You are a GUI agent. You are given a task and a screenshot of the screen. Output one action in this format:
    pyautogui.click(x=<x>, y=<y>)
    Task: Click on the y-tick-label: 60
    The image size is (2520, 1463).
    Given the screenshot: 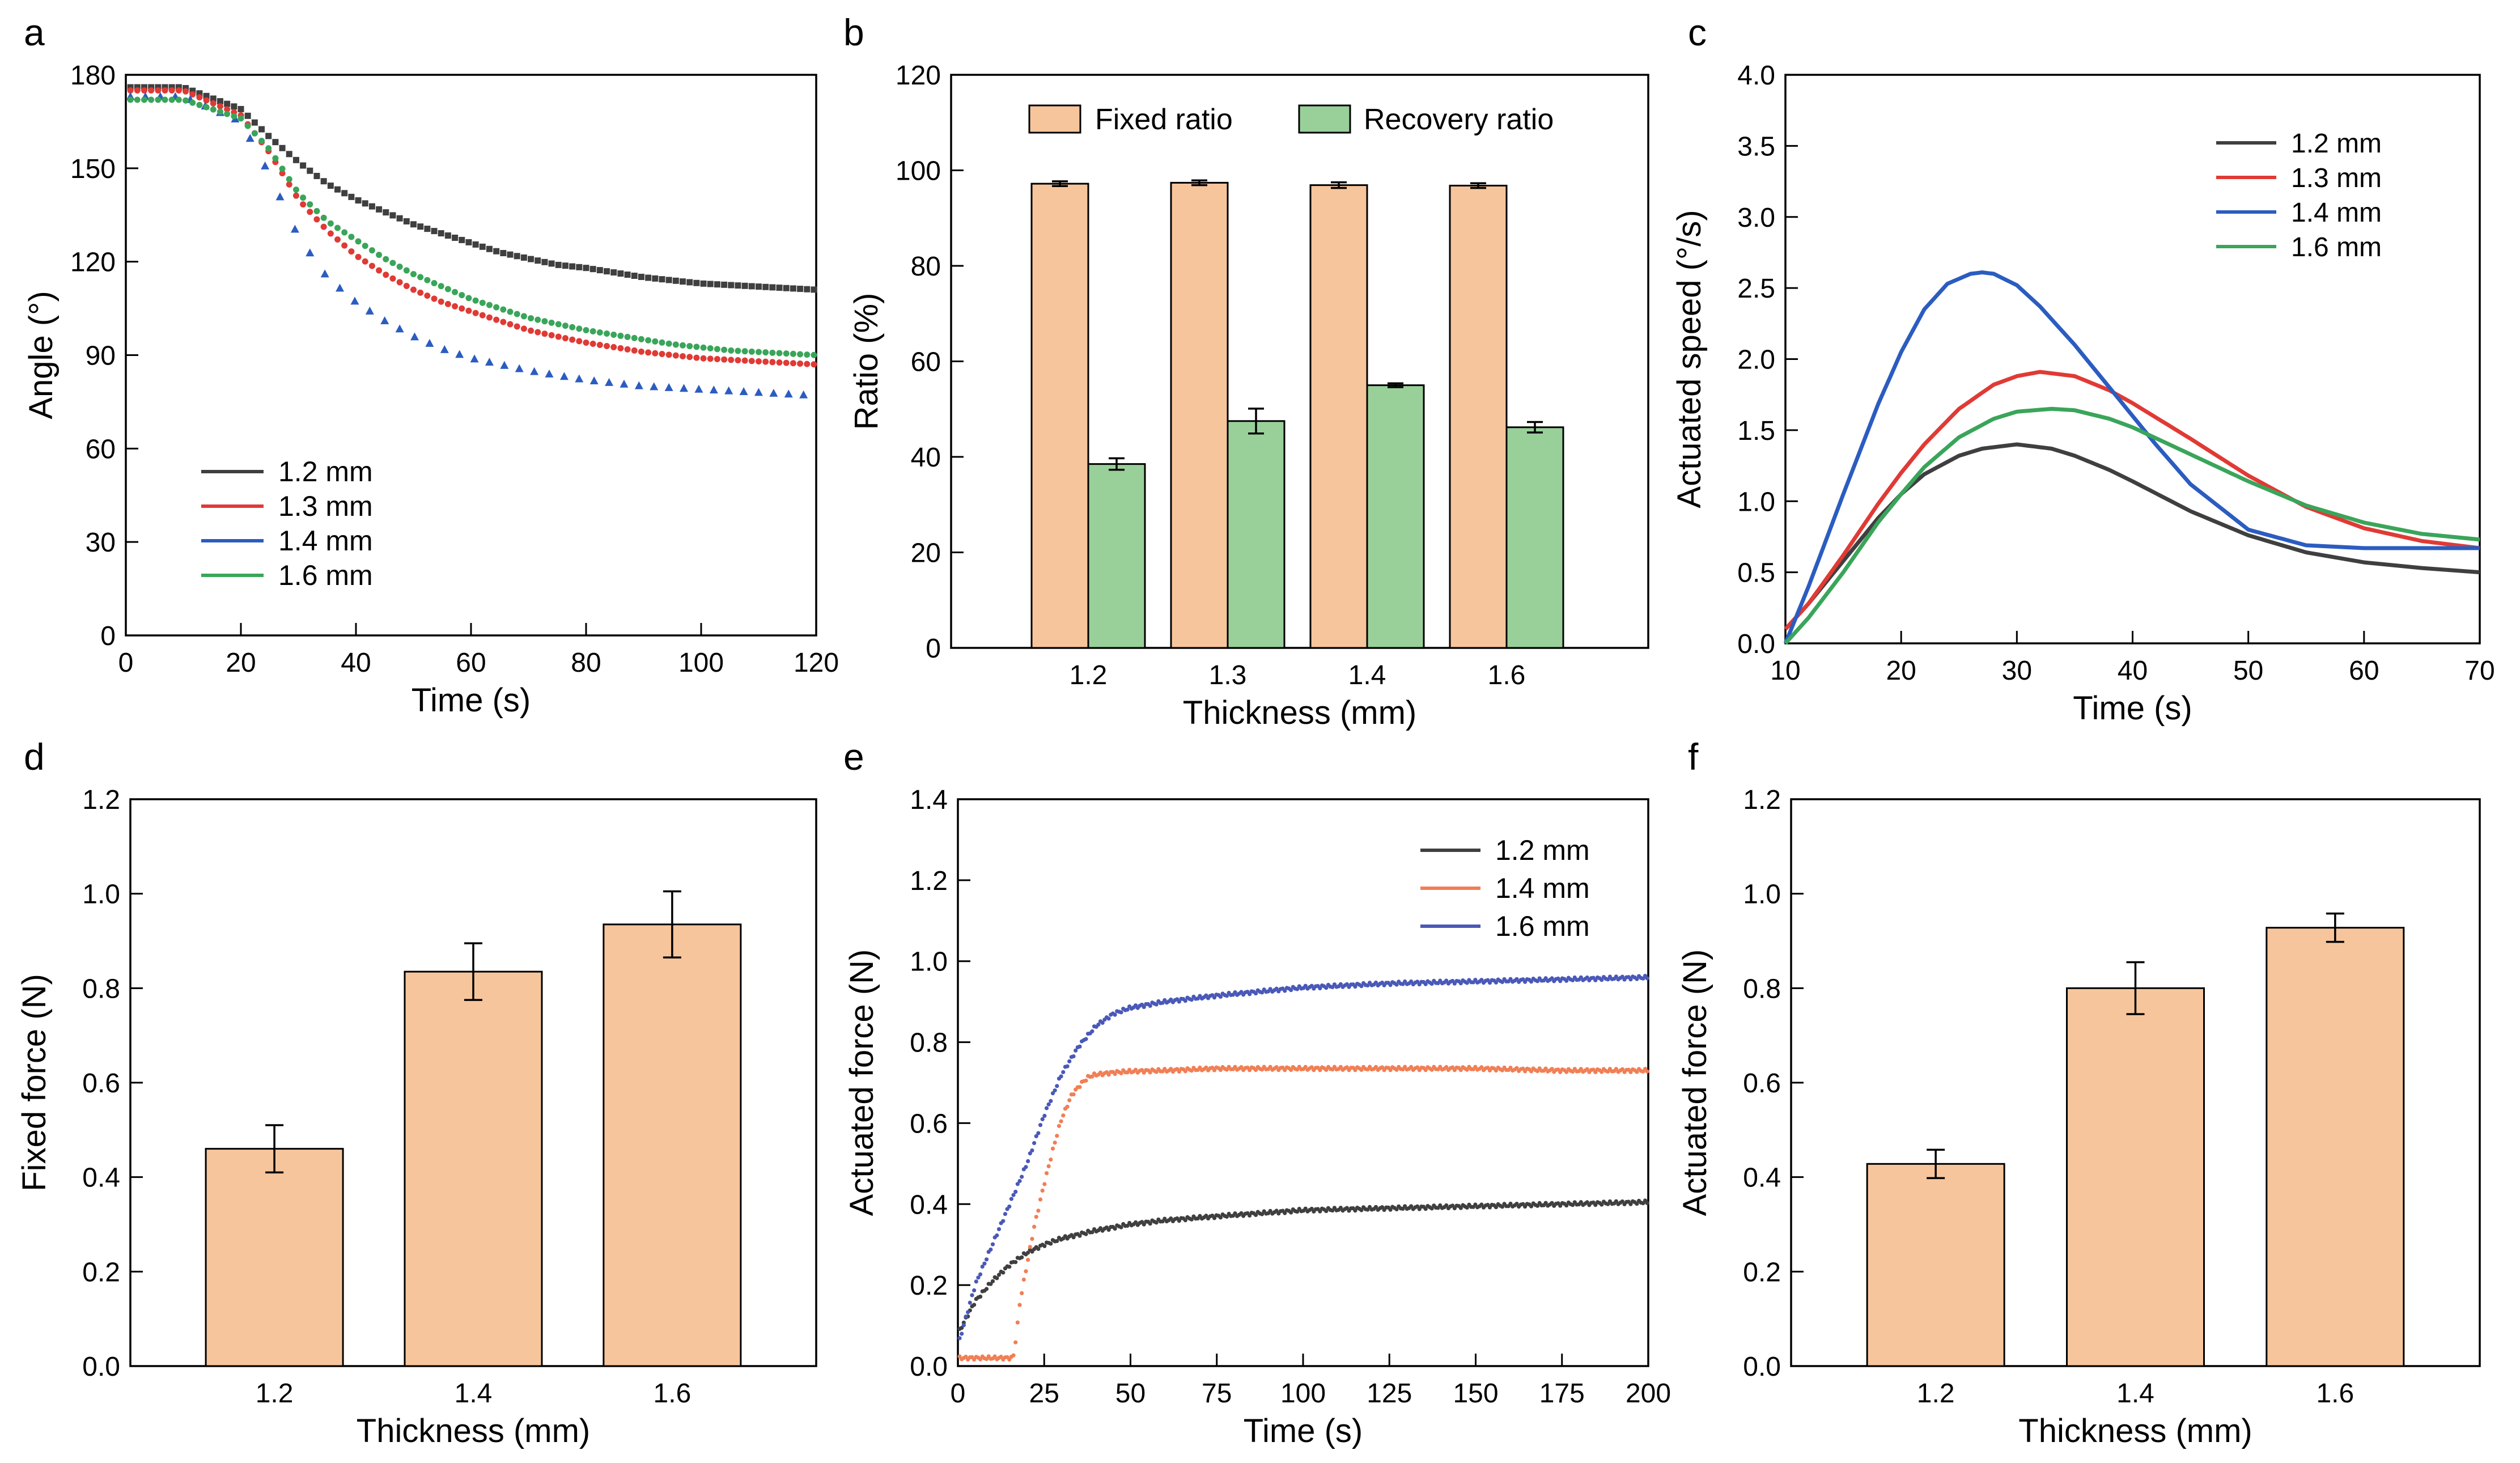 What is the action you would take?
    pyautogui.click(x=926, y=362)
    